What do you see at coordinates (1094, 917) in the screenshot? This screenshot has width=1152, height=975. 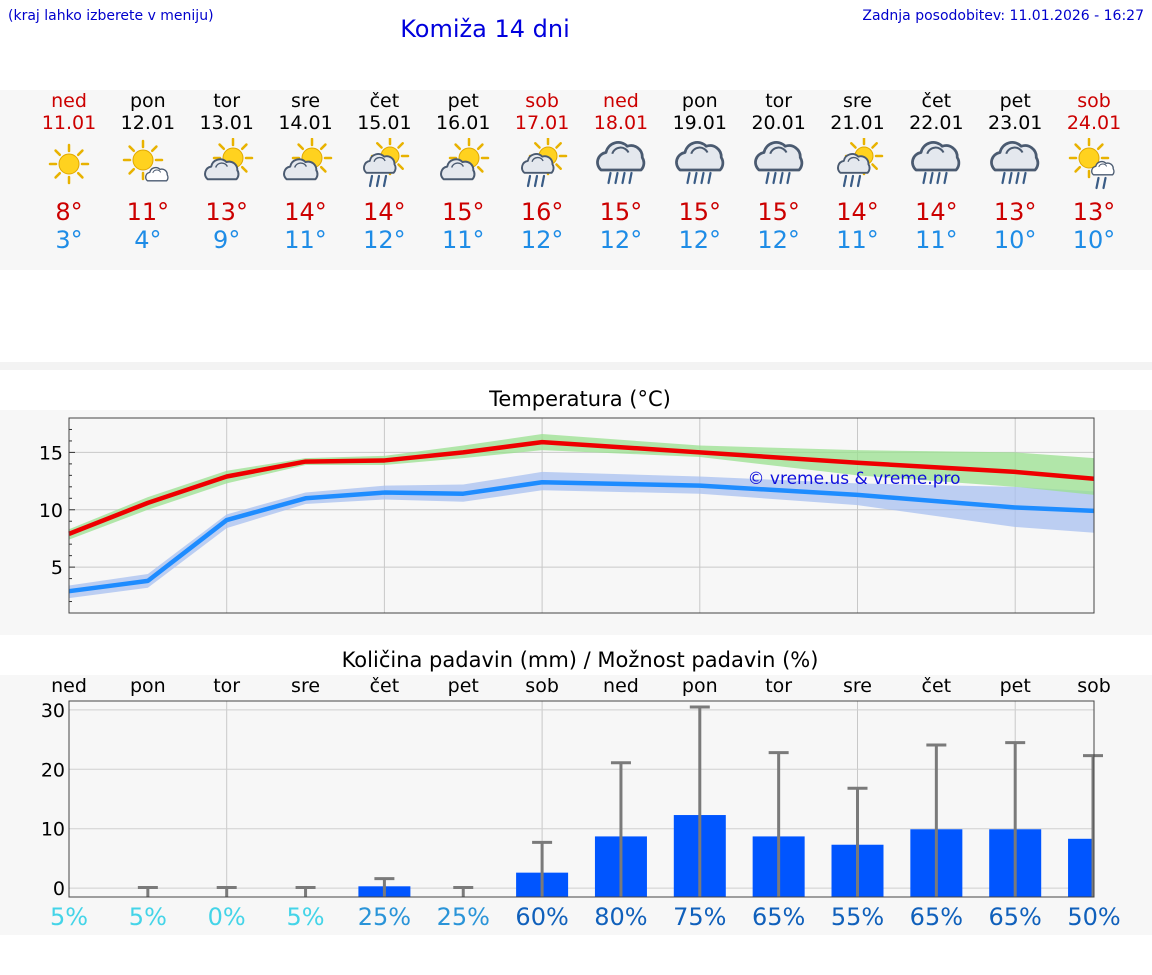 I see `precipitation-probability: 50%` at bounding box center [1094, 917].